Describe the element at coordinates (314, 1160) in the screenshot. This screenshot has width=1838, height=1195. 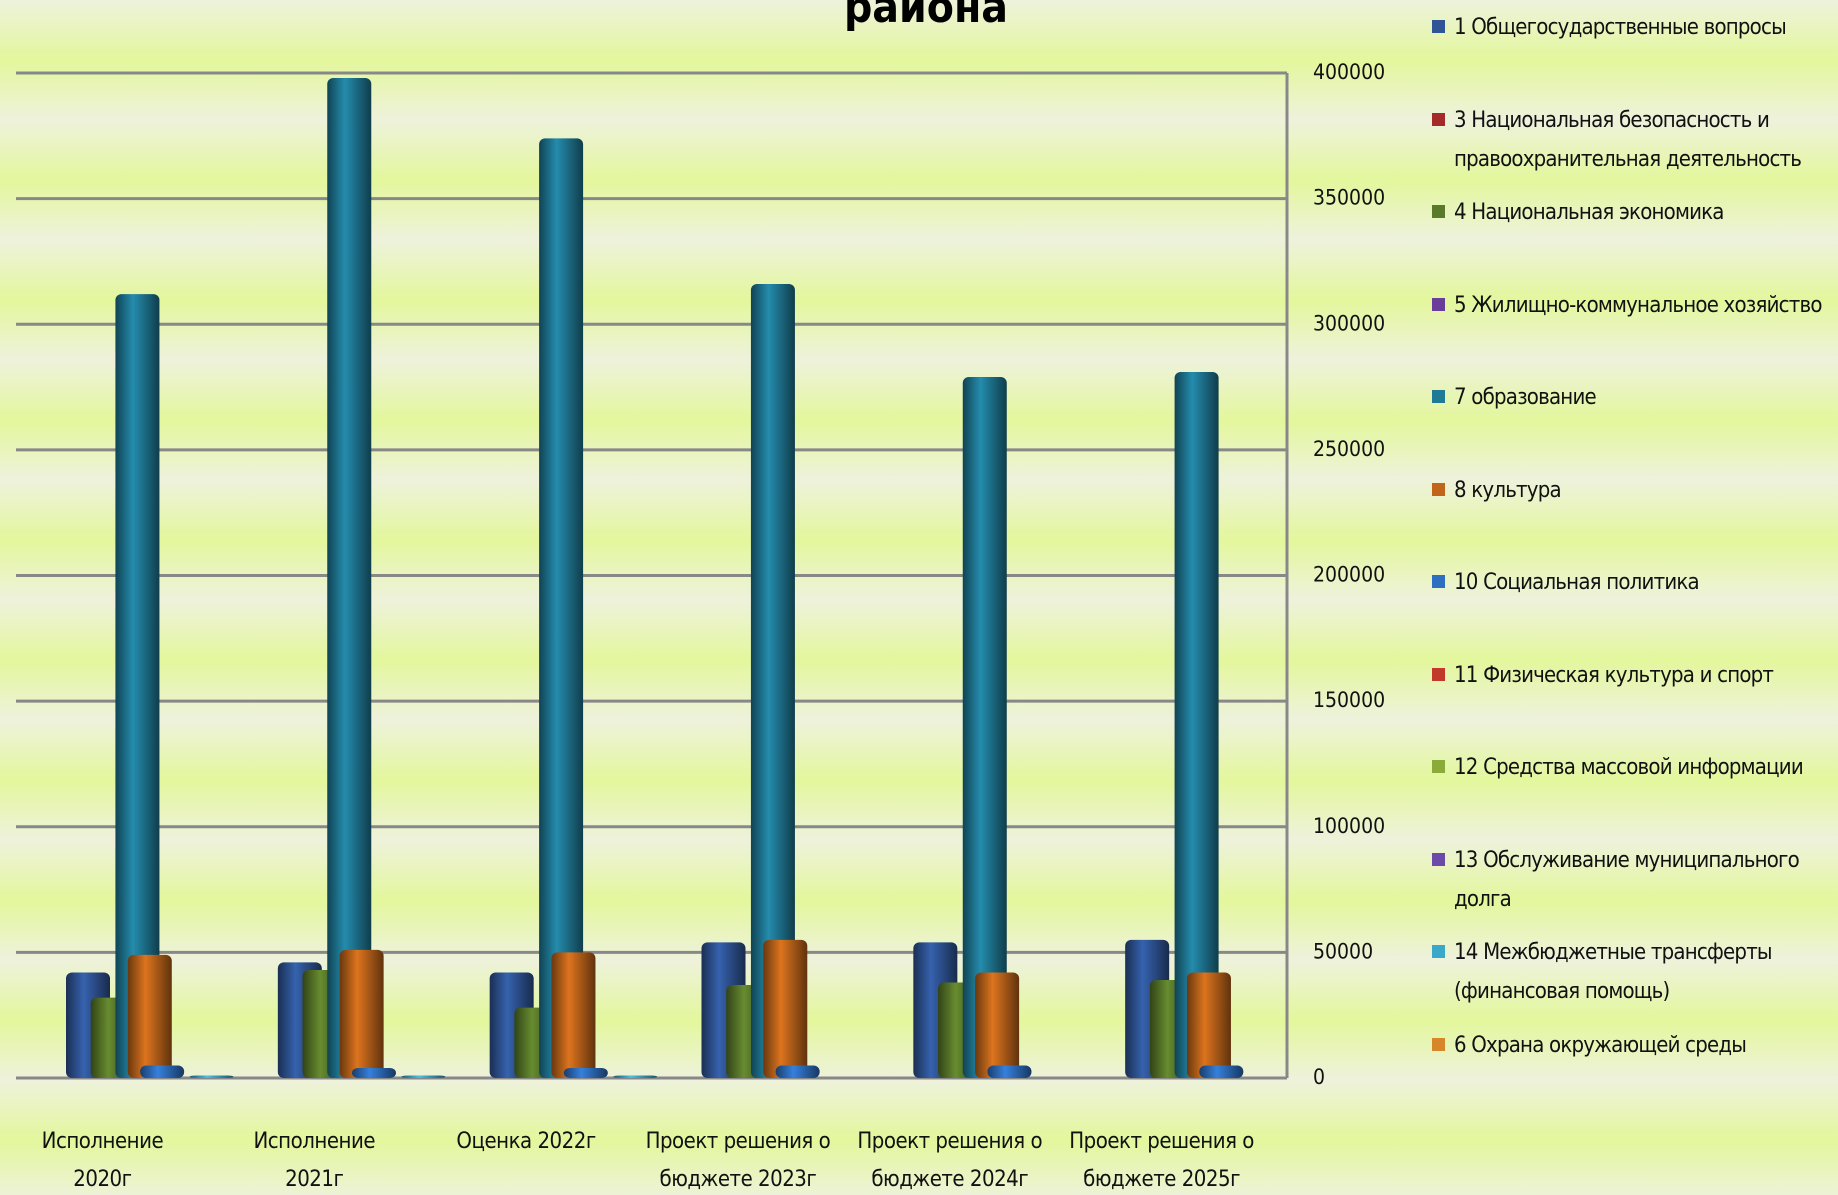
I see `x-tick-label: Исполнение 2021г` at that location.